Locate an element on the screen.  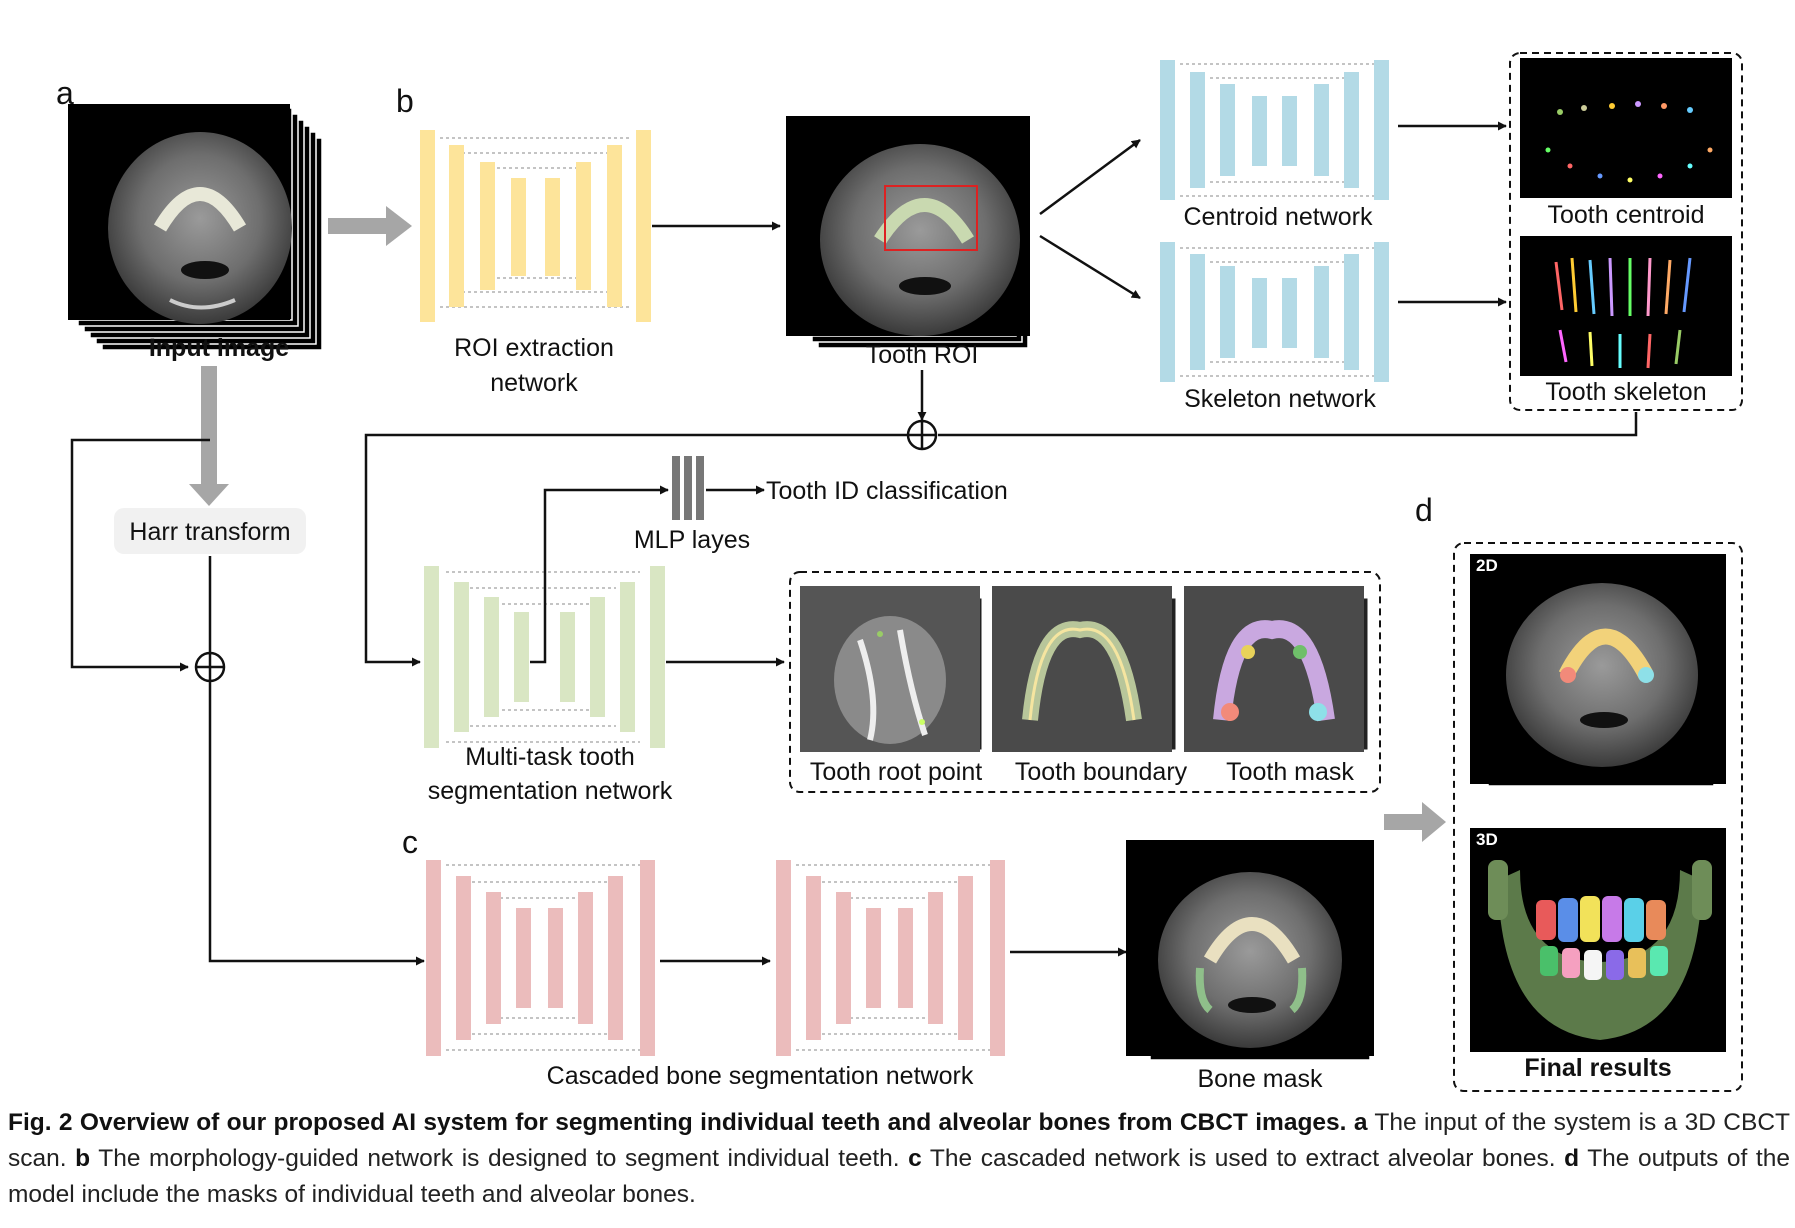
tooth-outputs-box is located at coordinates (1085, 682).